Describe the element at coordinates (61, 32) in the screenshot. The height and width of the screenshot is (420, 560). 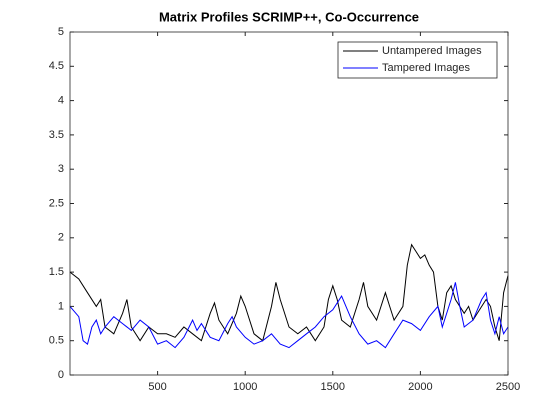
I see `y-tick-label: 5` at that location.